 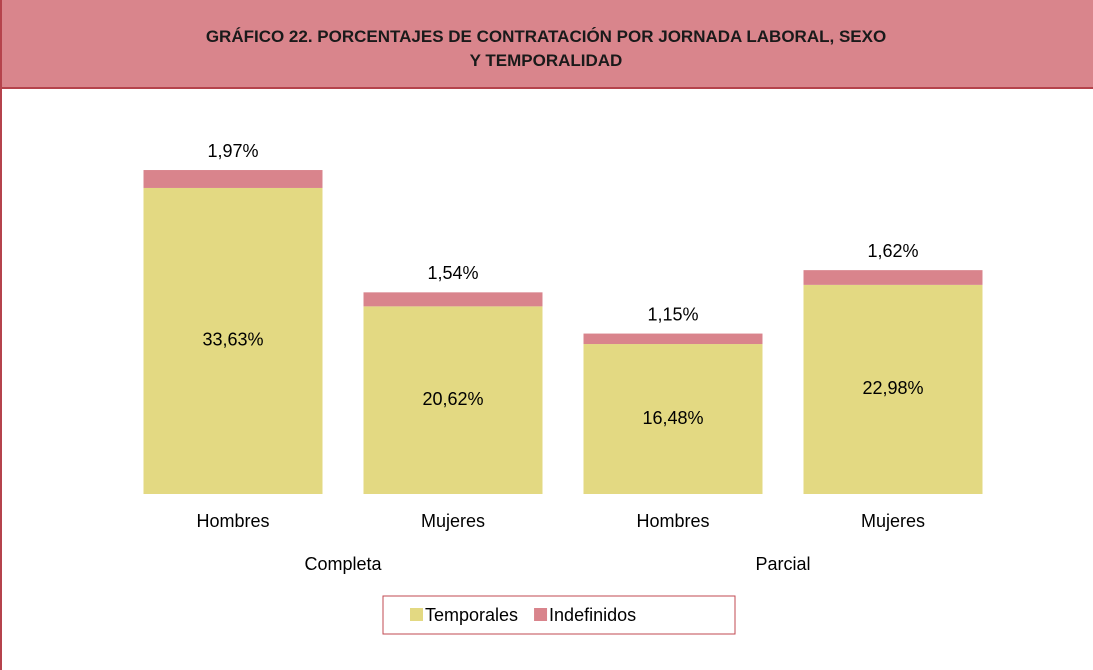 What do you see at coordinates (892, 251) in the screenshot?
I see `value-label: 1,62%` at bounding box center [892, 251].